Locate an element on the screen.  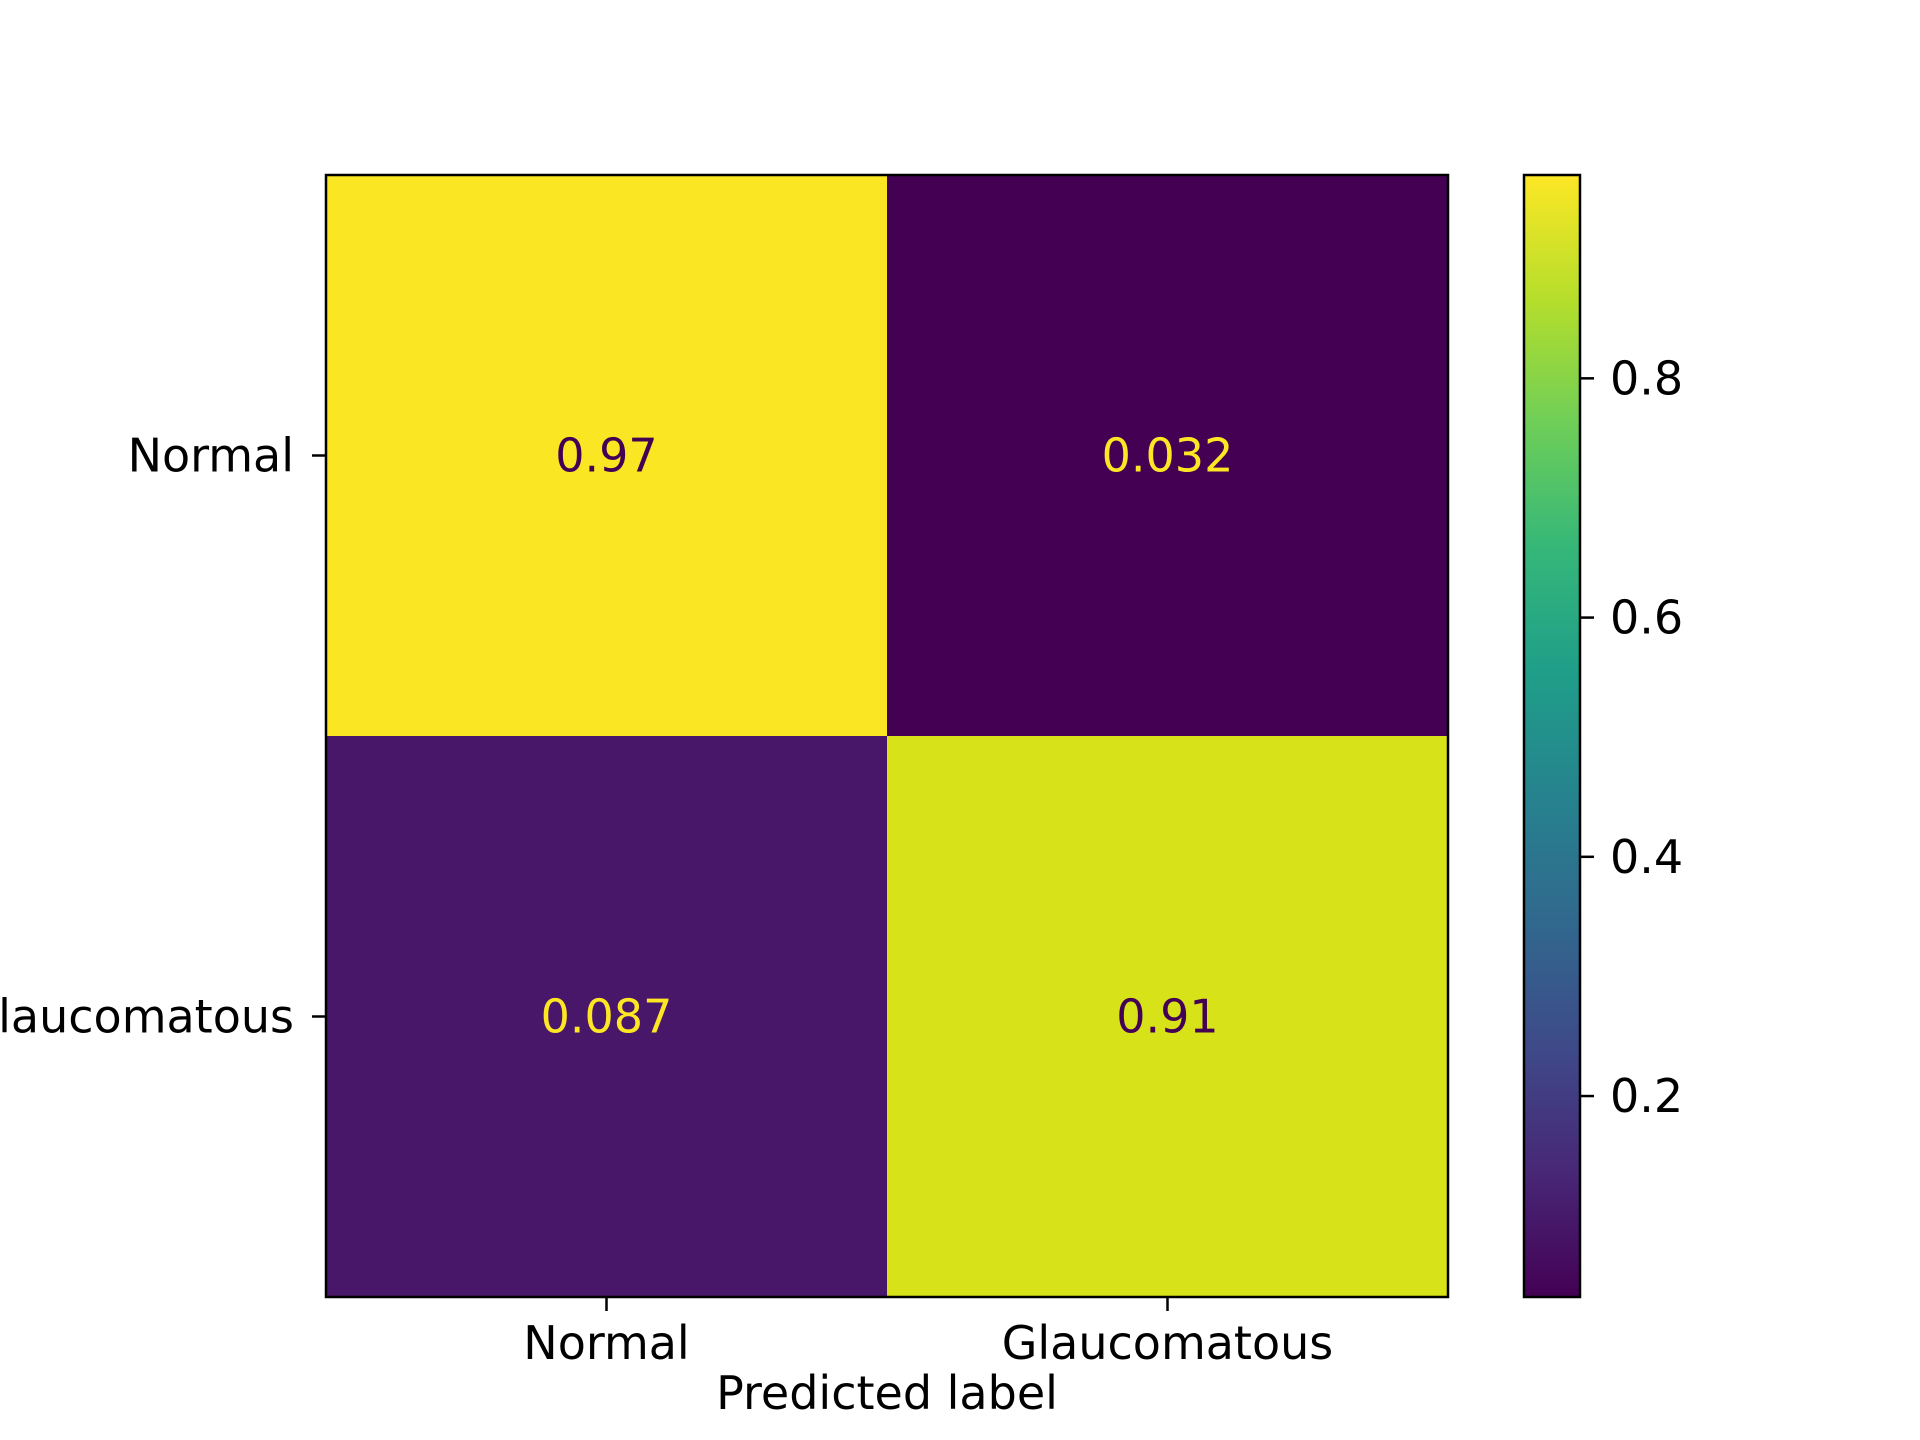
colorbar-gradient is located at coordinates (1552, 736).